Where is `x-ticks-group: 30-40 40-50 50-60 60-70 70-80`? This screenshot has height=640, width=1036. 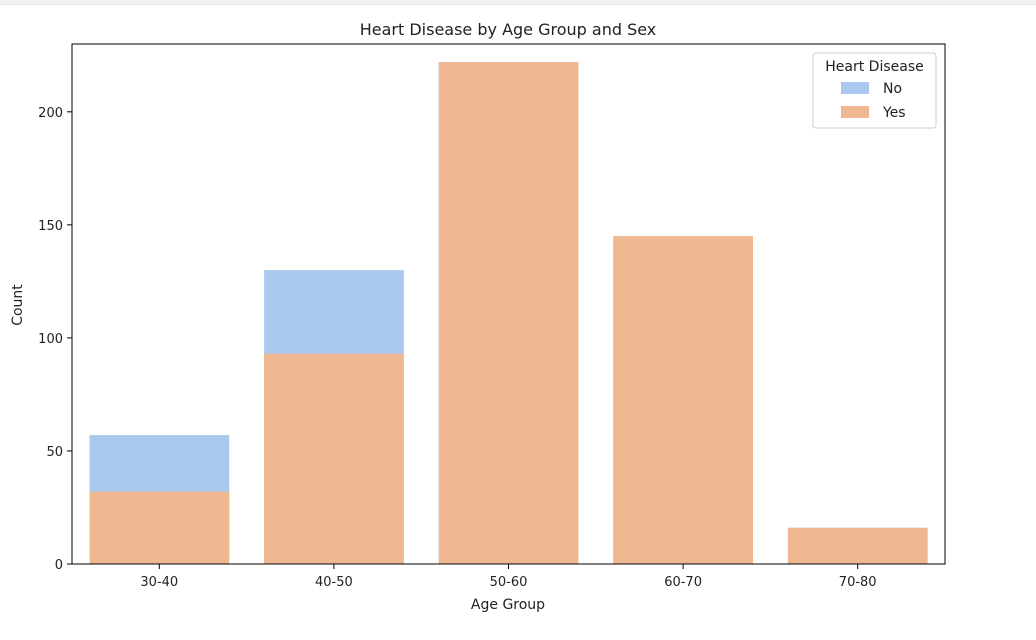 x-ticks-group: 30-40 40-50 50-60 60-70 70-80 is located at coordinates (508, 577).